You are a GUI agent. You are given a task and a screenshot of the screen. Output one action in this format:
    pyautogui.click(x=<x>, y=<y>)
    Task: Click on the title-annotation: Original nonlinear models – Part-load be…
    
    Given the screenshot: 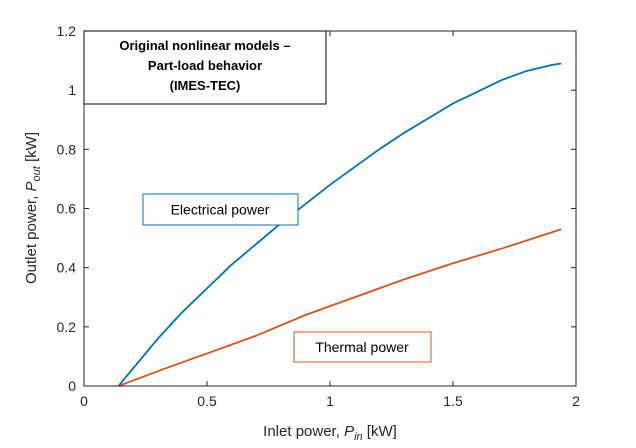 What is the action you would take?
    pyautogui.click(x=205, y=67)
    